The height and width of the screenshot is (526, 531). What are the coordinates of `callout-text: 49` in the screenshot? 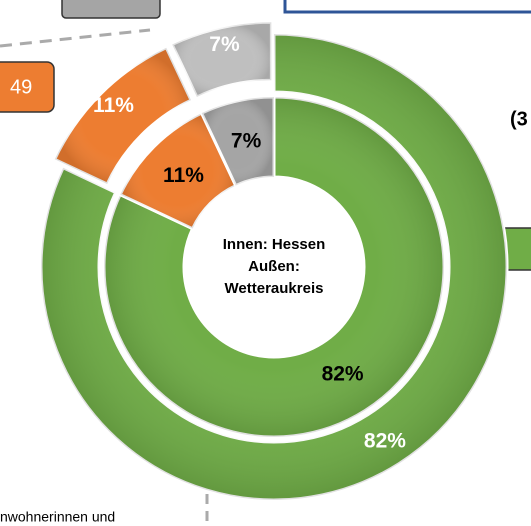 It's located at (21, 87).